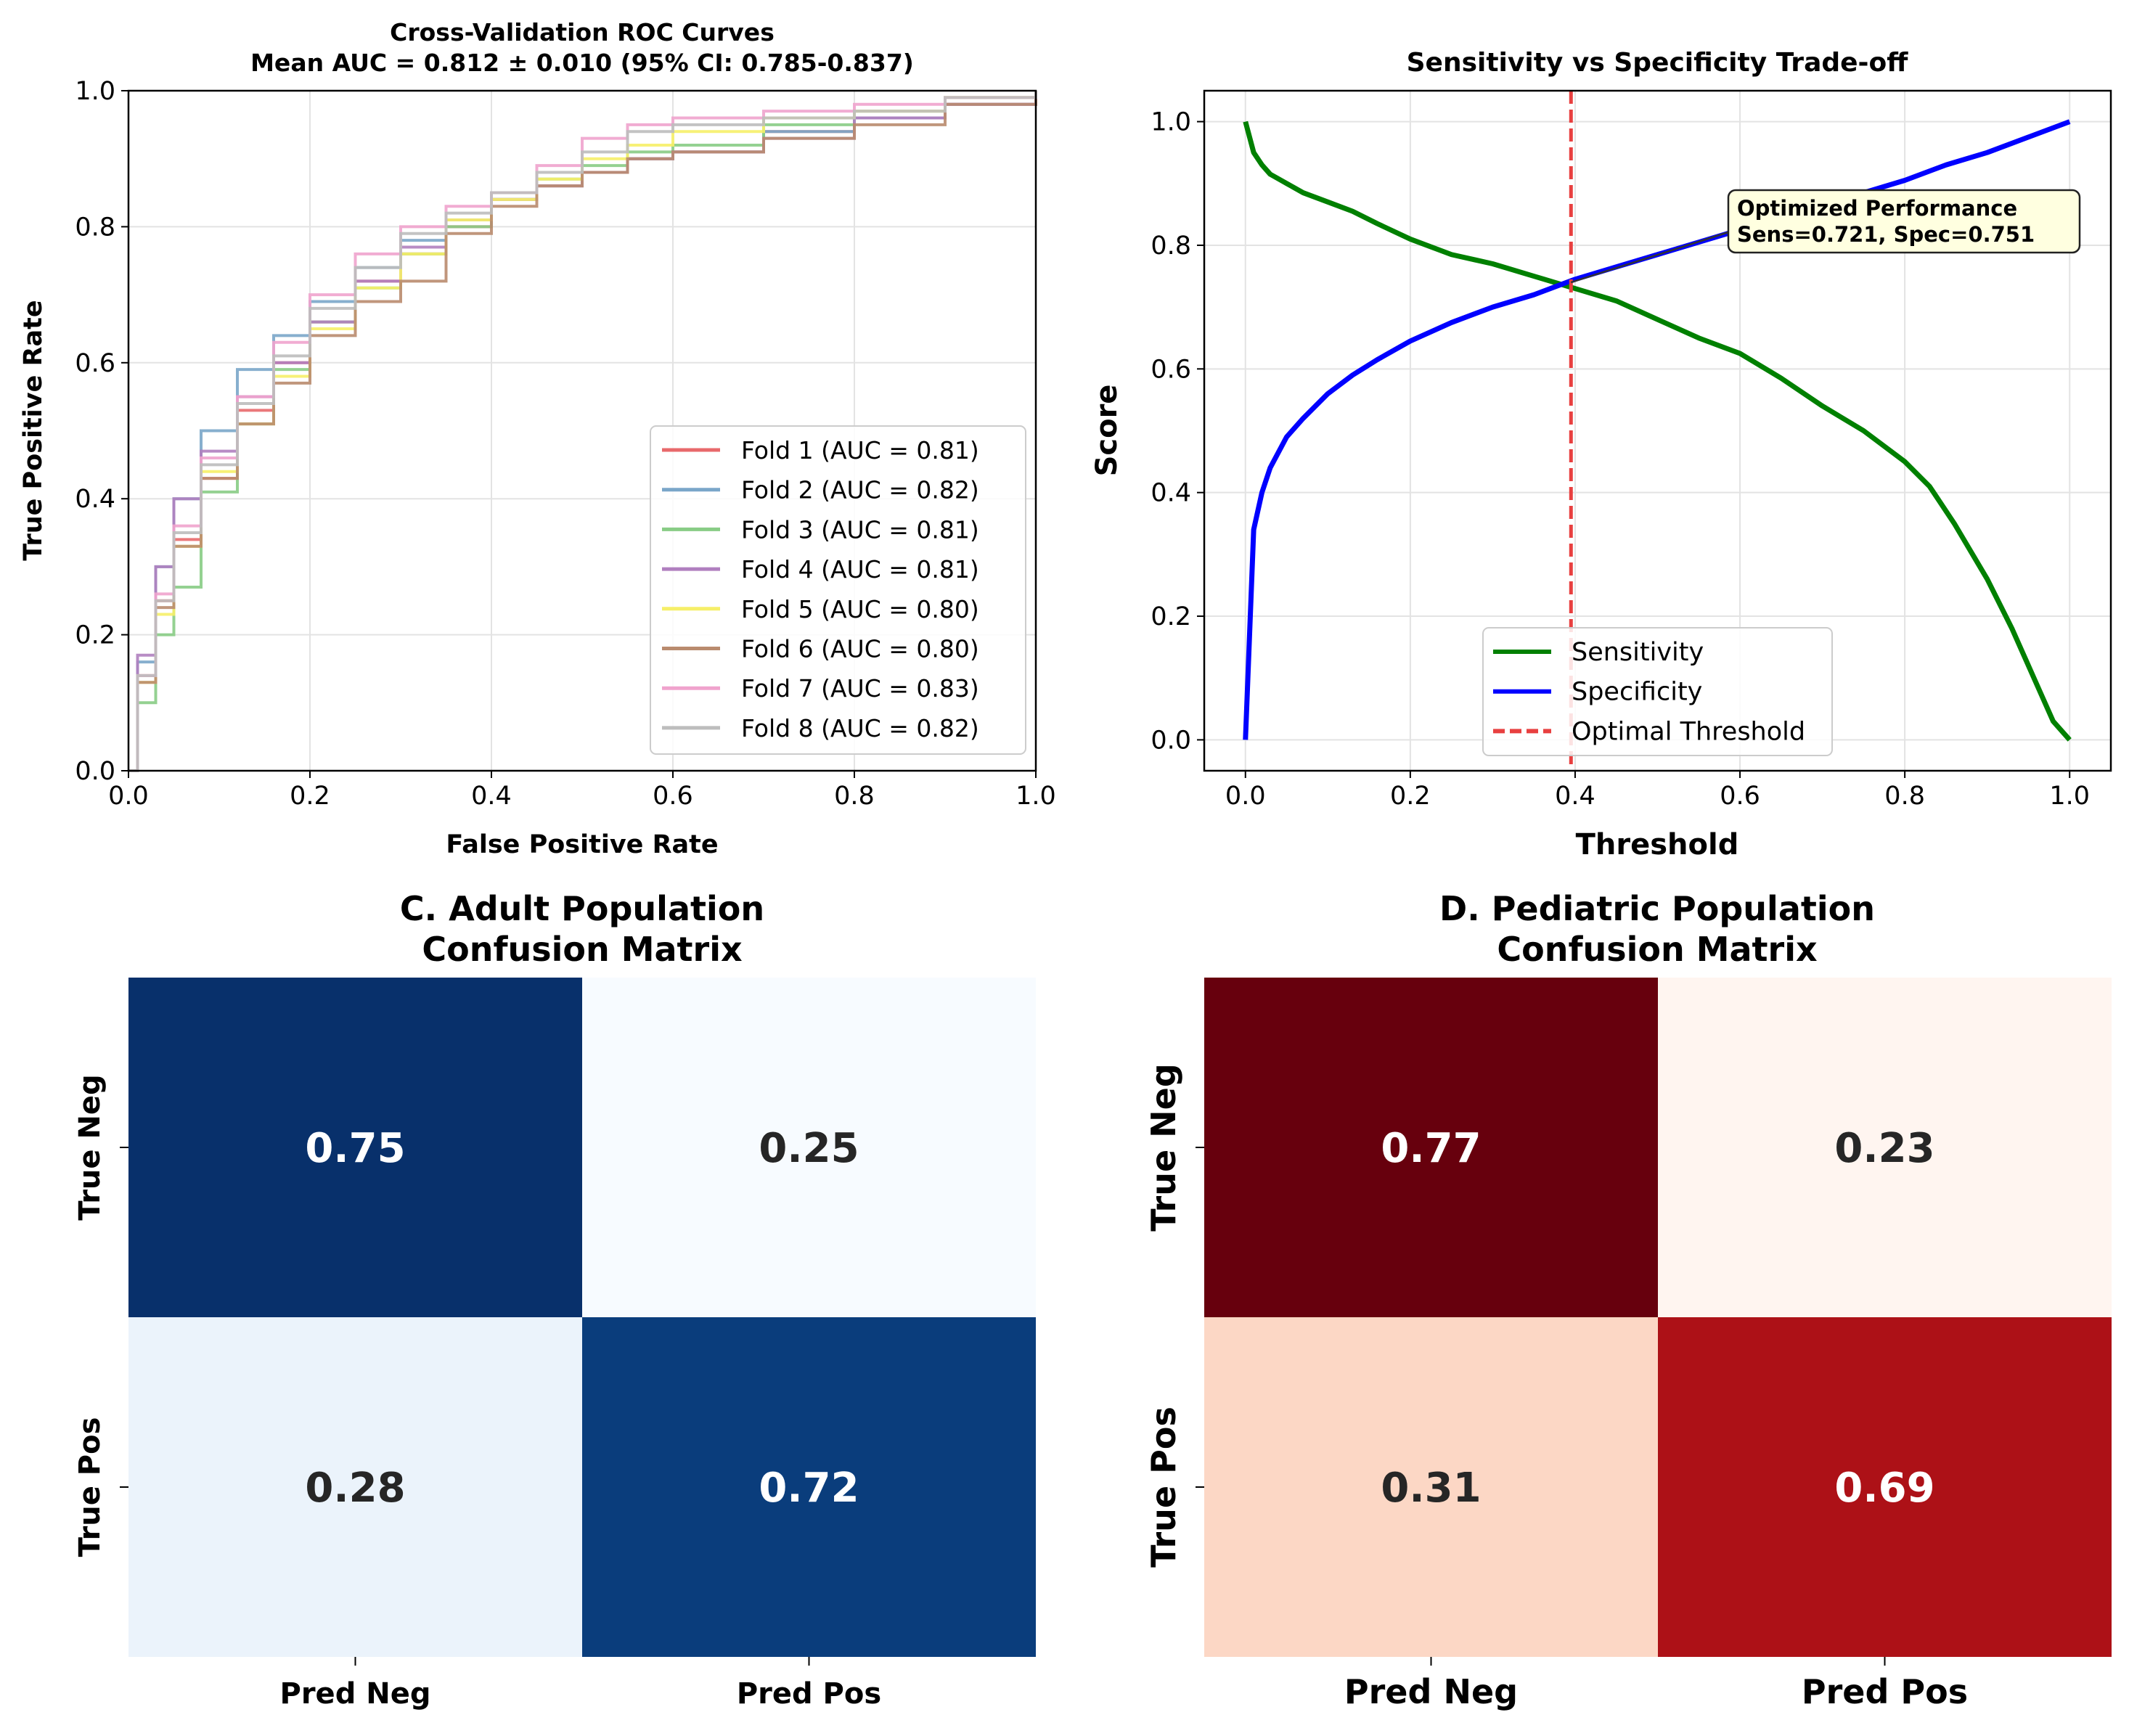  I want to click on tradeoff-x-tick-label: 0.2, so click(1410, 796).